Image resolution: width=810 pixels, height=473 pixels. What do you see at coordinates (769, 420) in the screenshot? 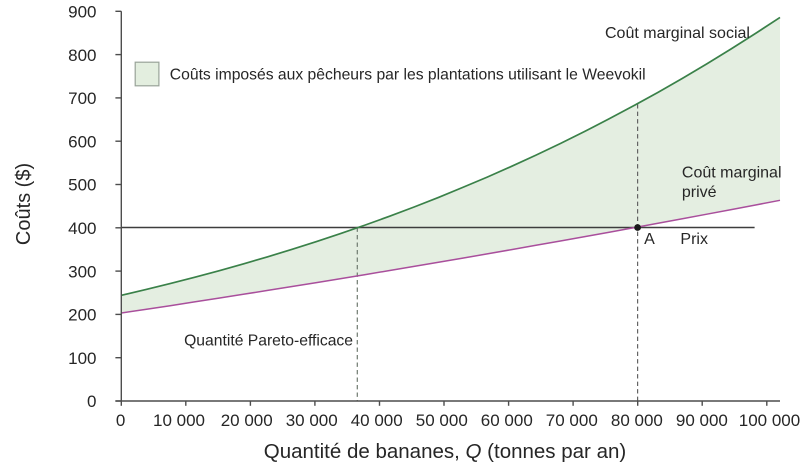
I see `svg-text: 100 000` at bounding box center [769, 420].